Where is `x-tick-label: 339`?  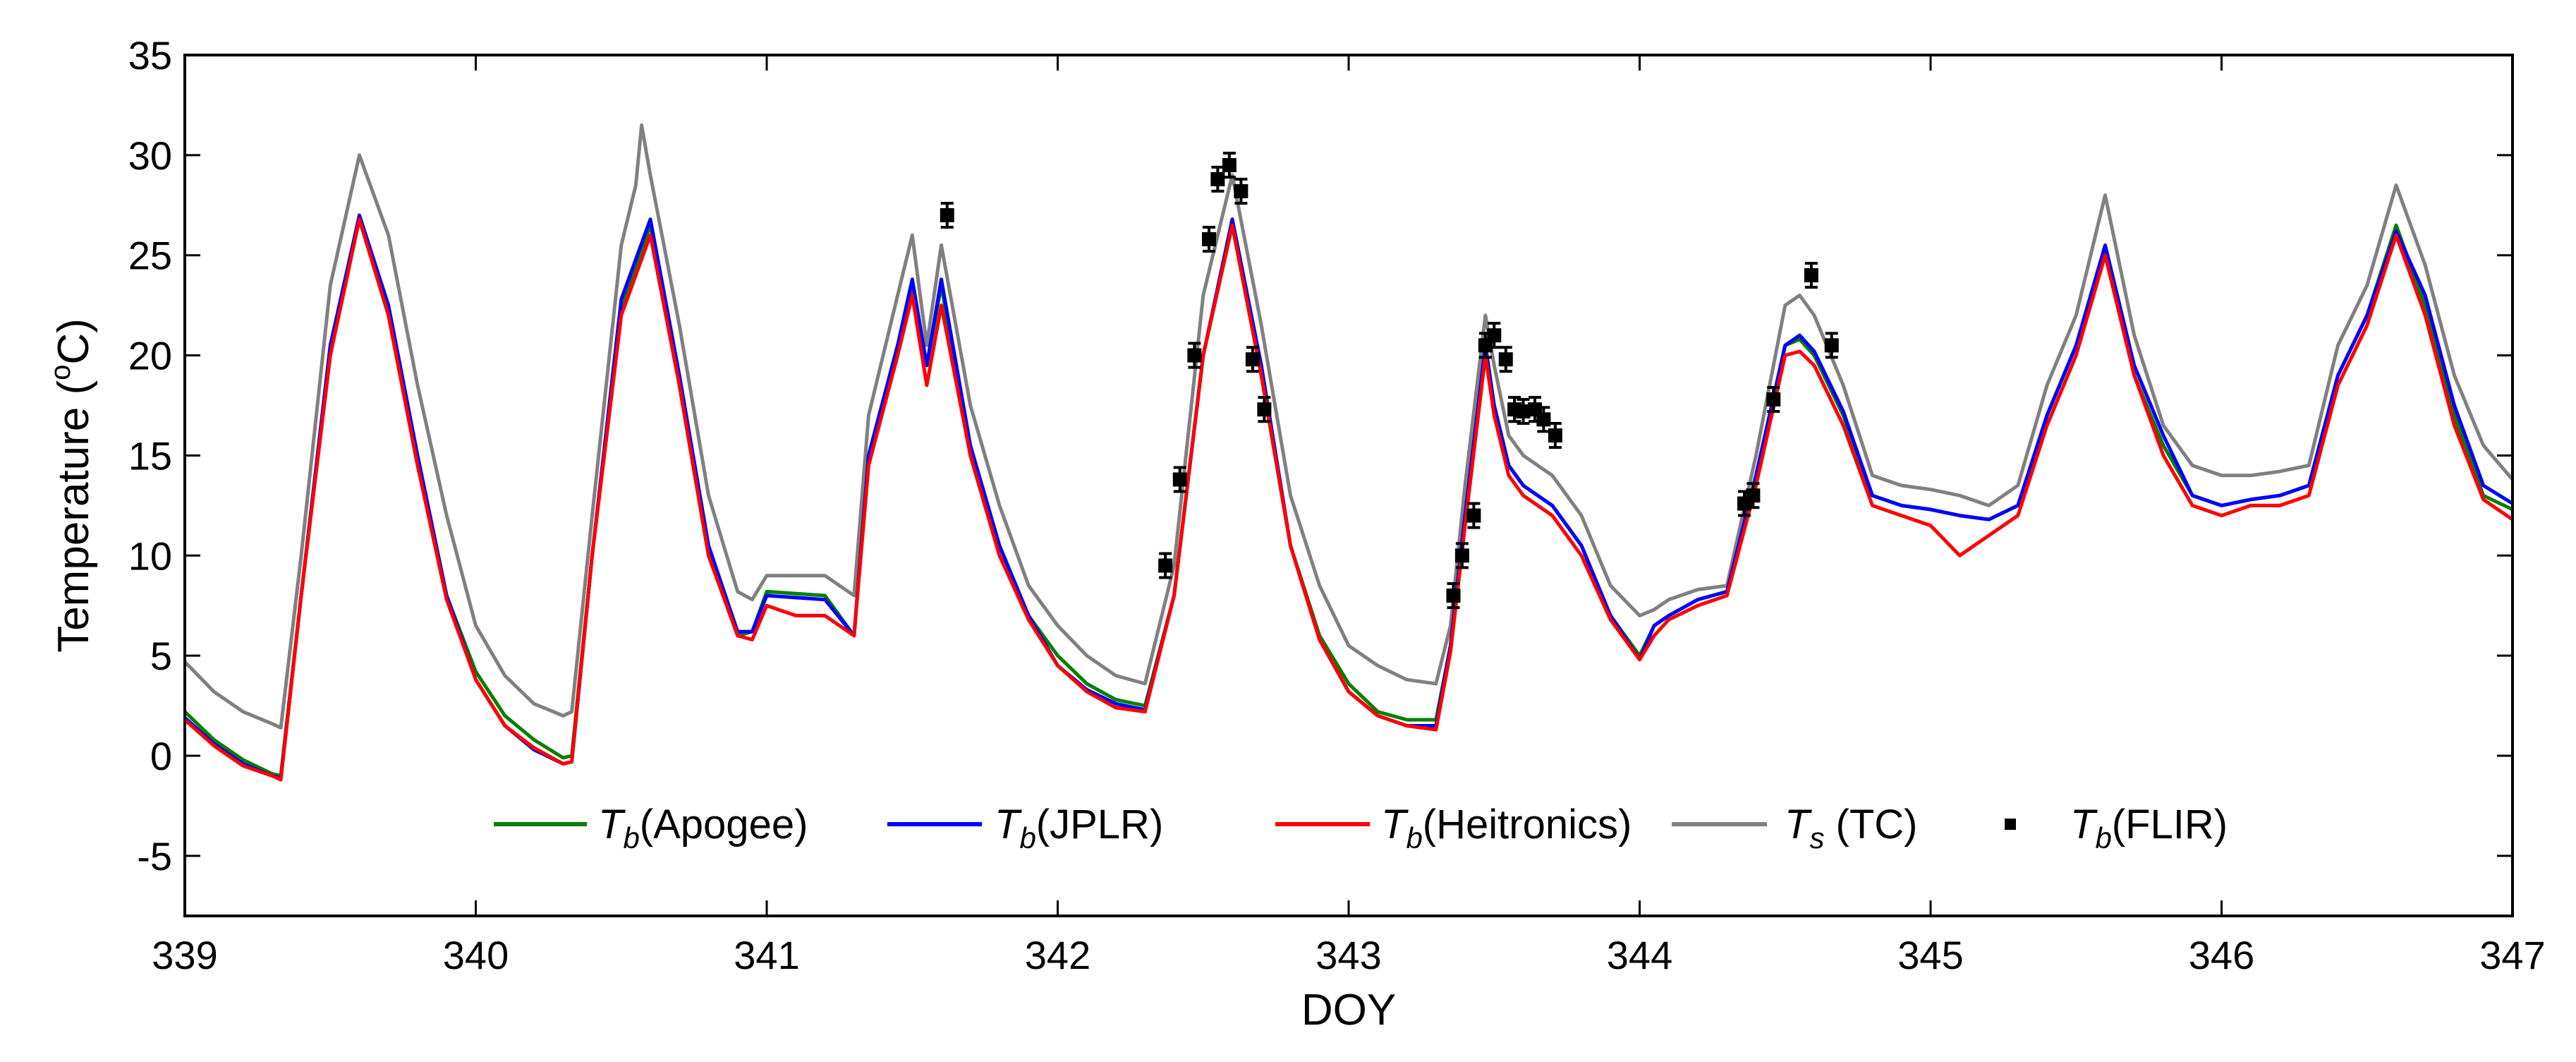
x-tick-label: 339 is located at coordinates (184, 955).